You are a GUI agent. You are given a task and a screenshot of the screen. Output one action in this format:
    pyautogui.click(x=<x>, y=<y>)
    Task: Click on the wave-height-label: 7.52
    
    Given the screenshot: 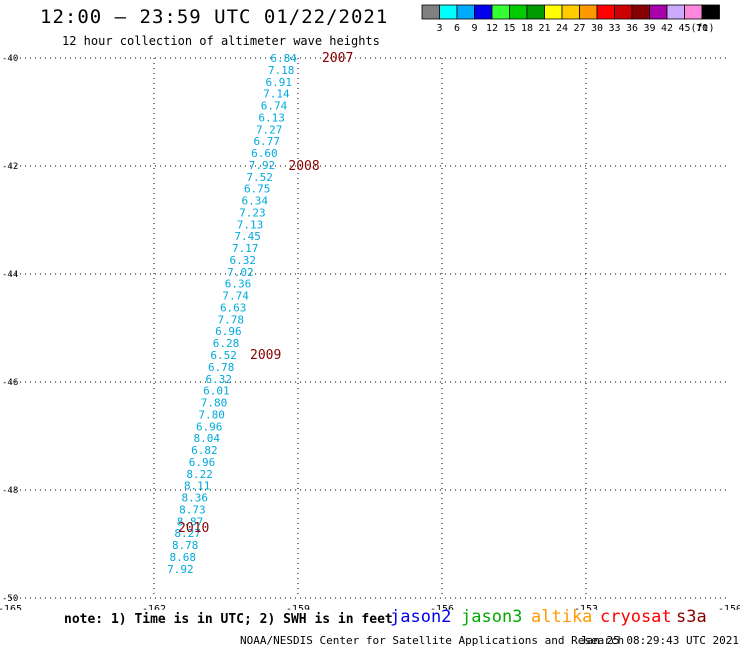 What is the action you would take?
    pyautogui.click(x=259, y=177)
    